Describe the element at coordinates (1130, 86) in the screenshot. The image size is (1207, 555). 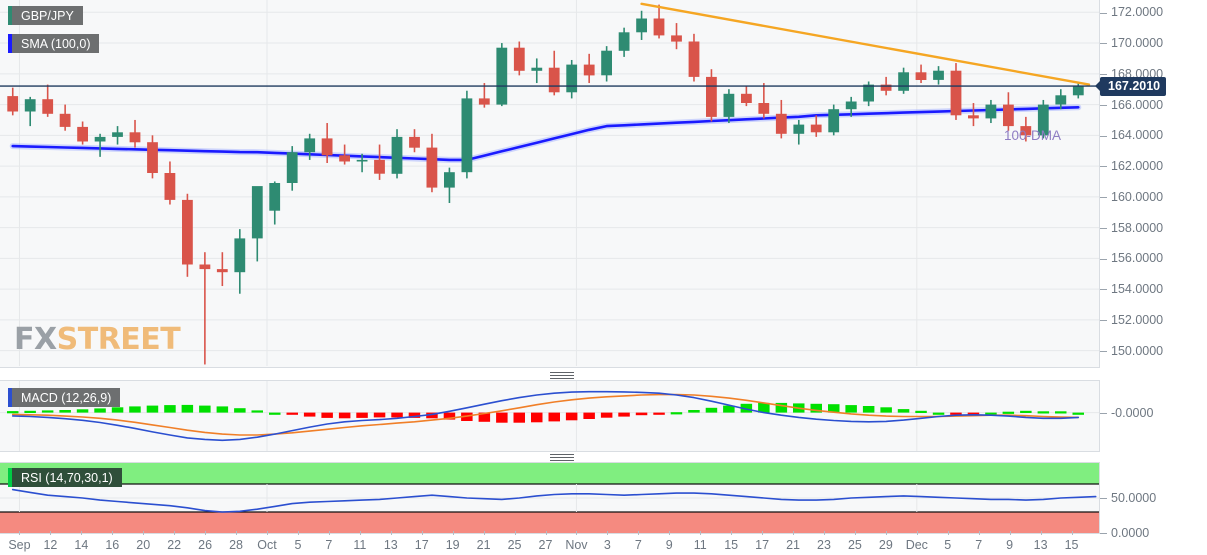
I see `last-price-badge: 167.2010` at that location.